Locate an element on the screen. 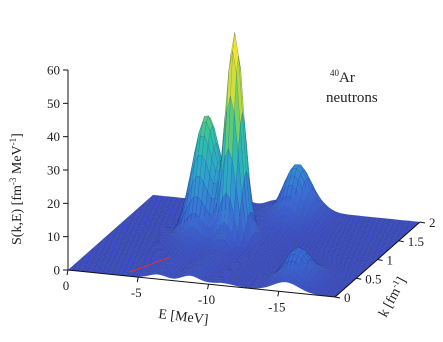  particle-label: neutrons is located at coordinates (352, 98).